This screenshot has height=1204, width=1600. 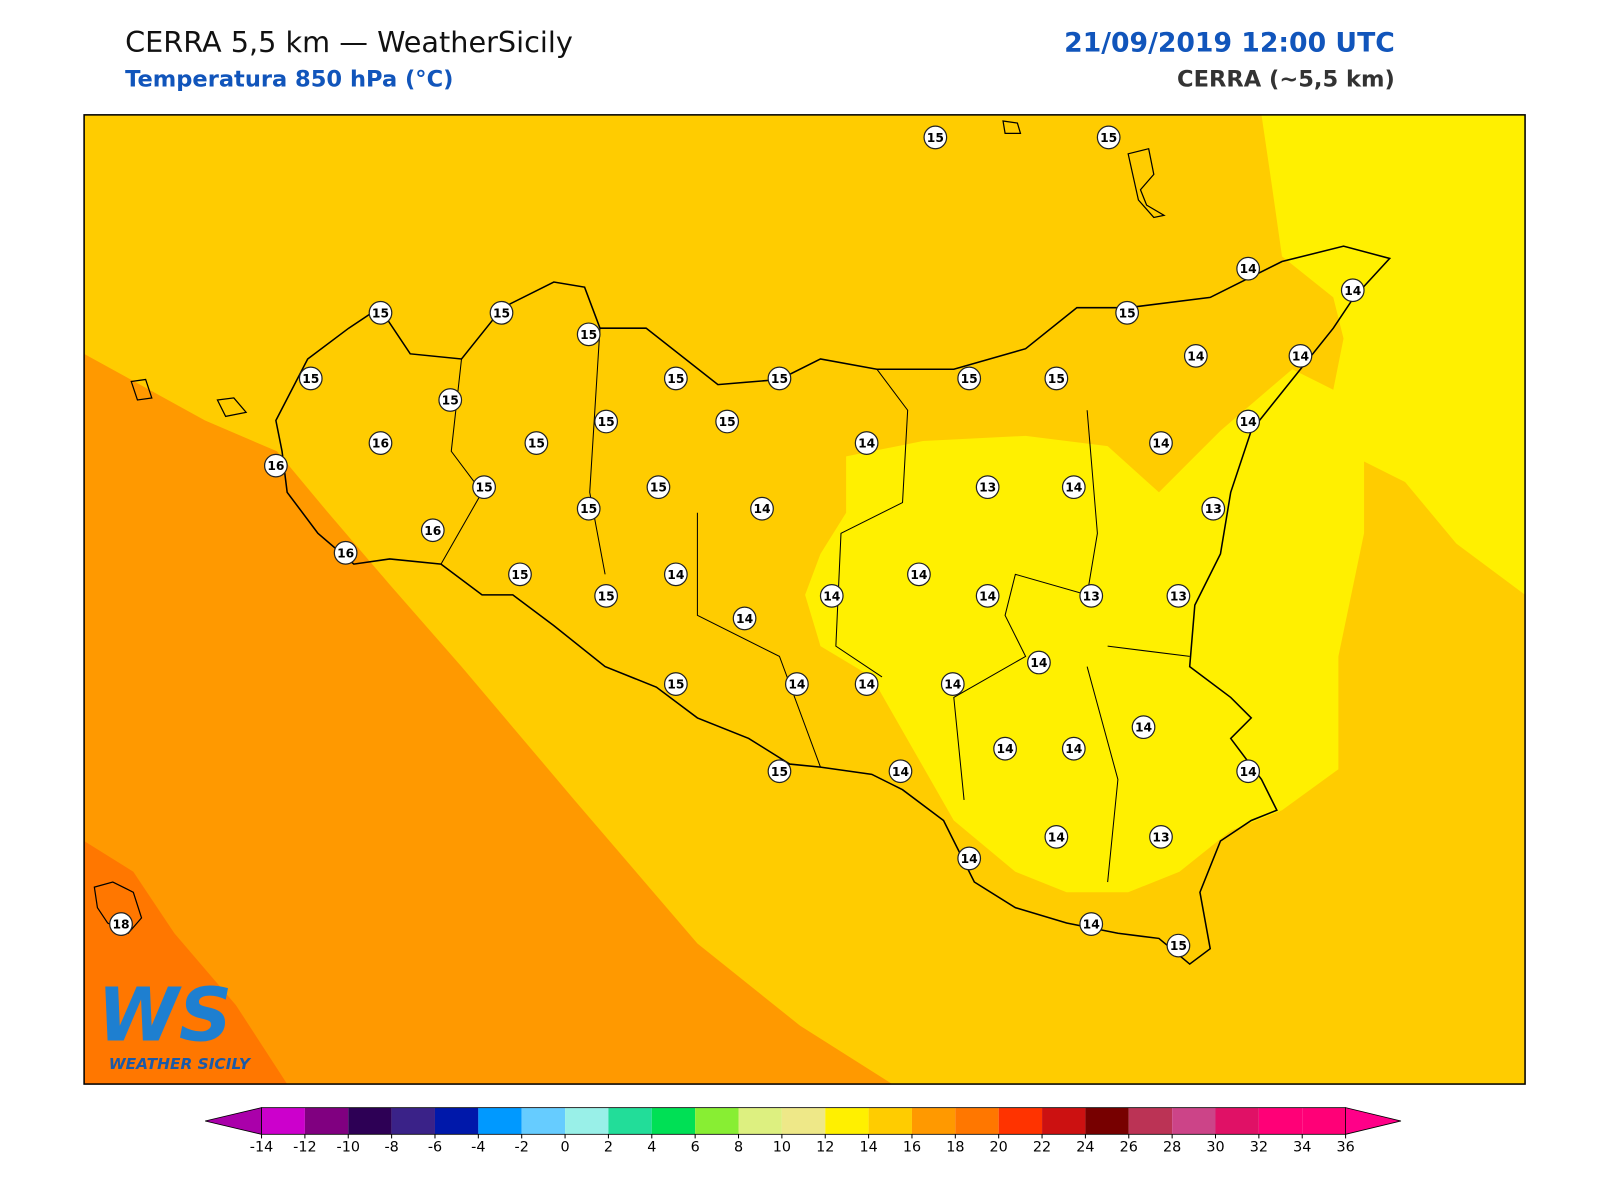 What do you see at coordinates (1229, 43) in the screenshot?
I see `datetime: 21/09/2019 12:00 UTC` at bounding box center [1229, 43].